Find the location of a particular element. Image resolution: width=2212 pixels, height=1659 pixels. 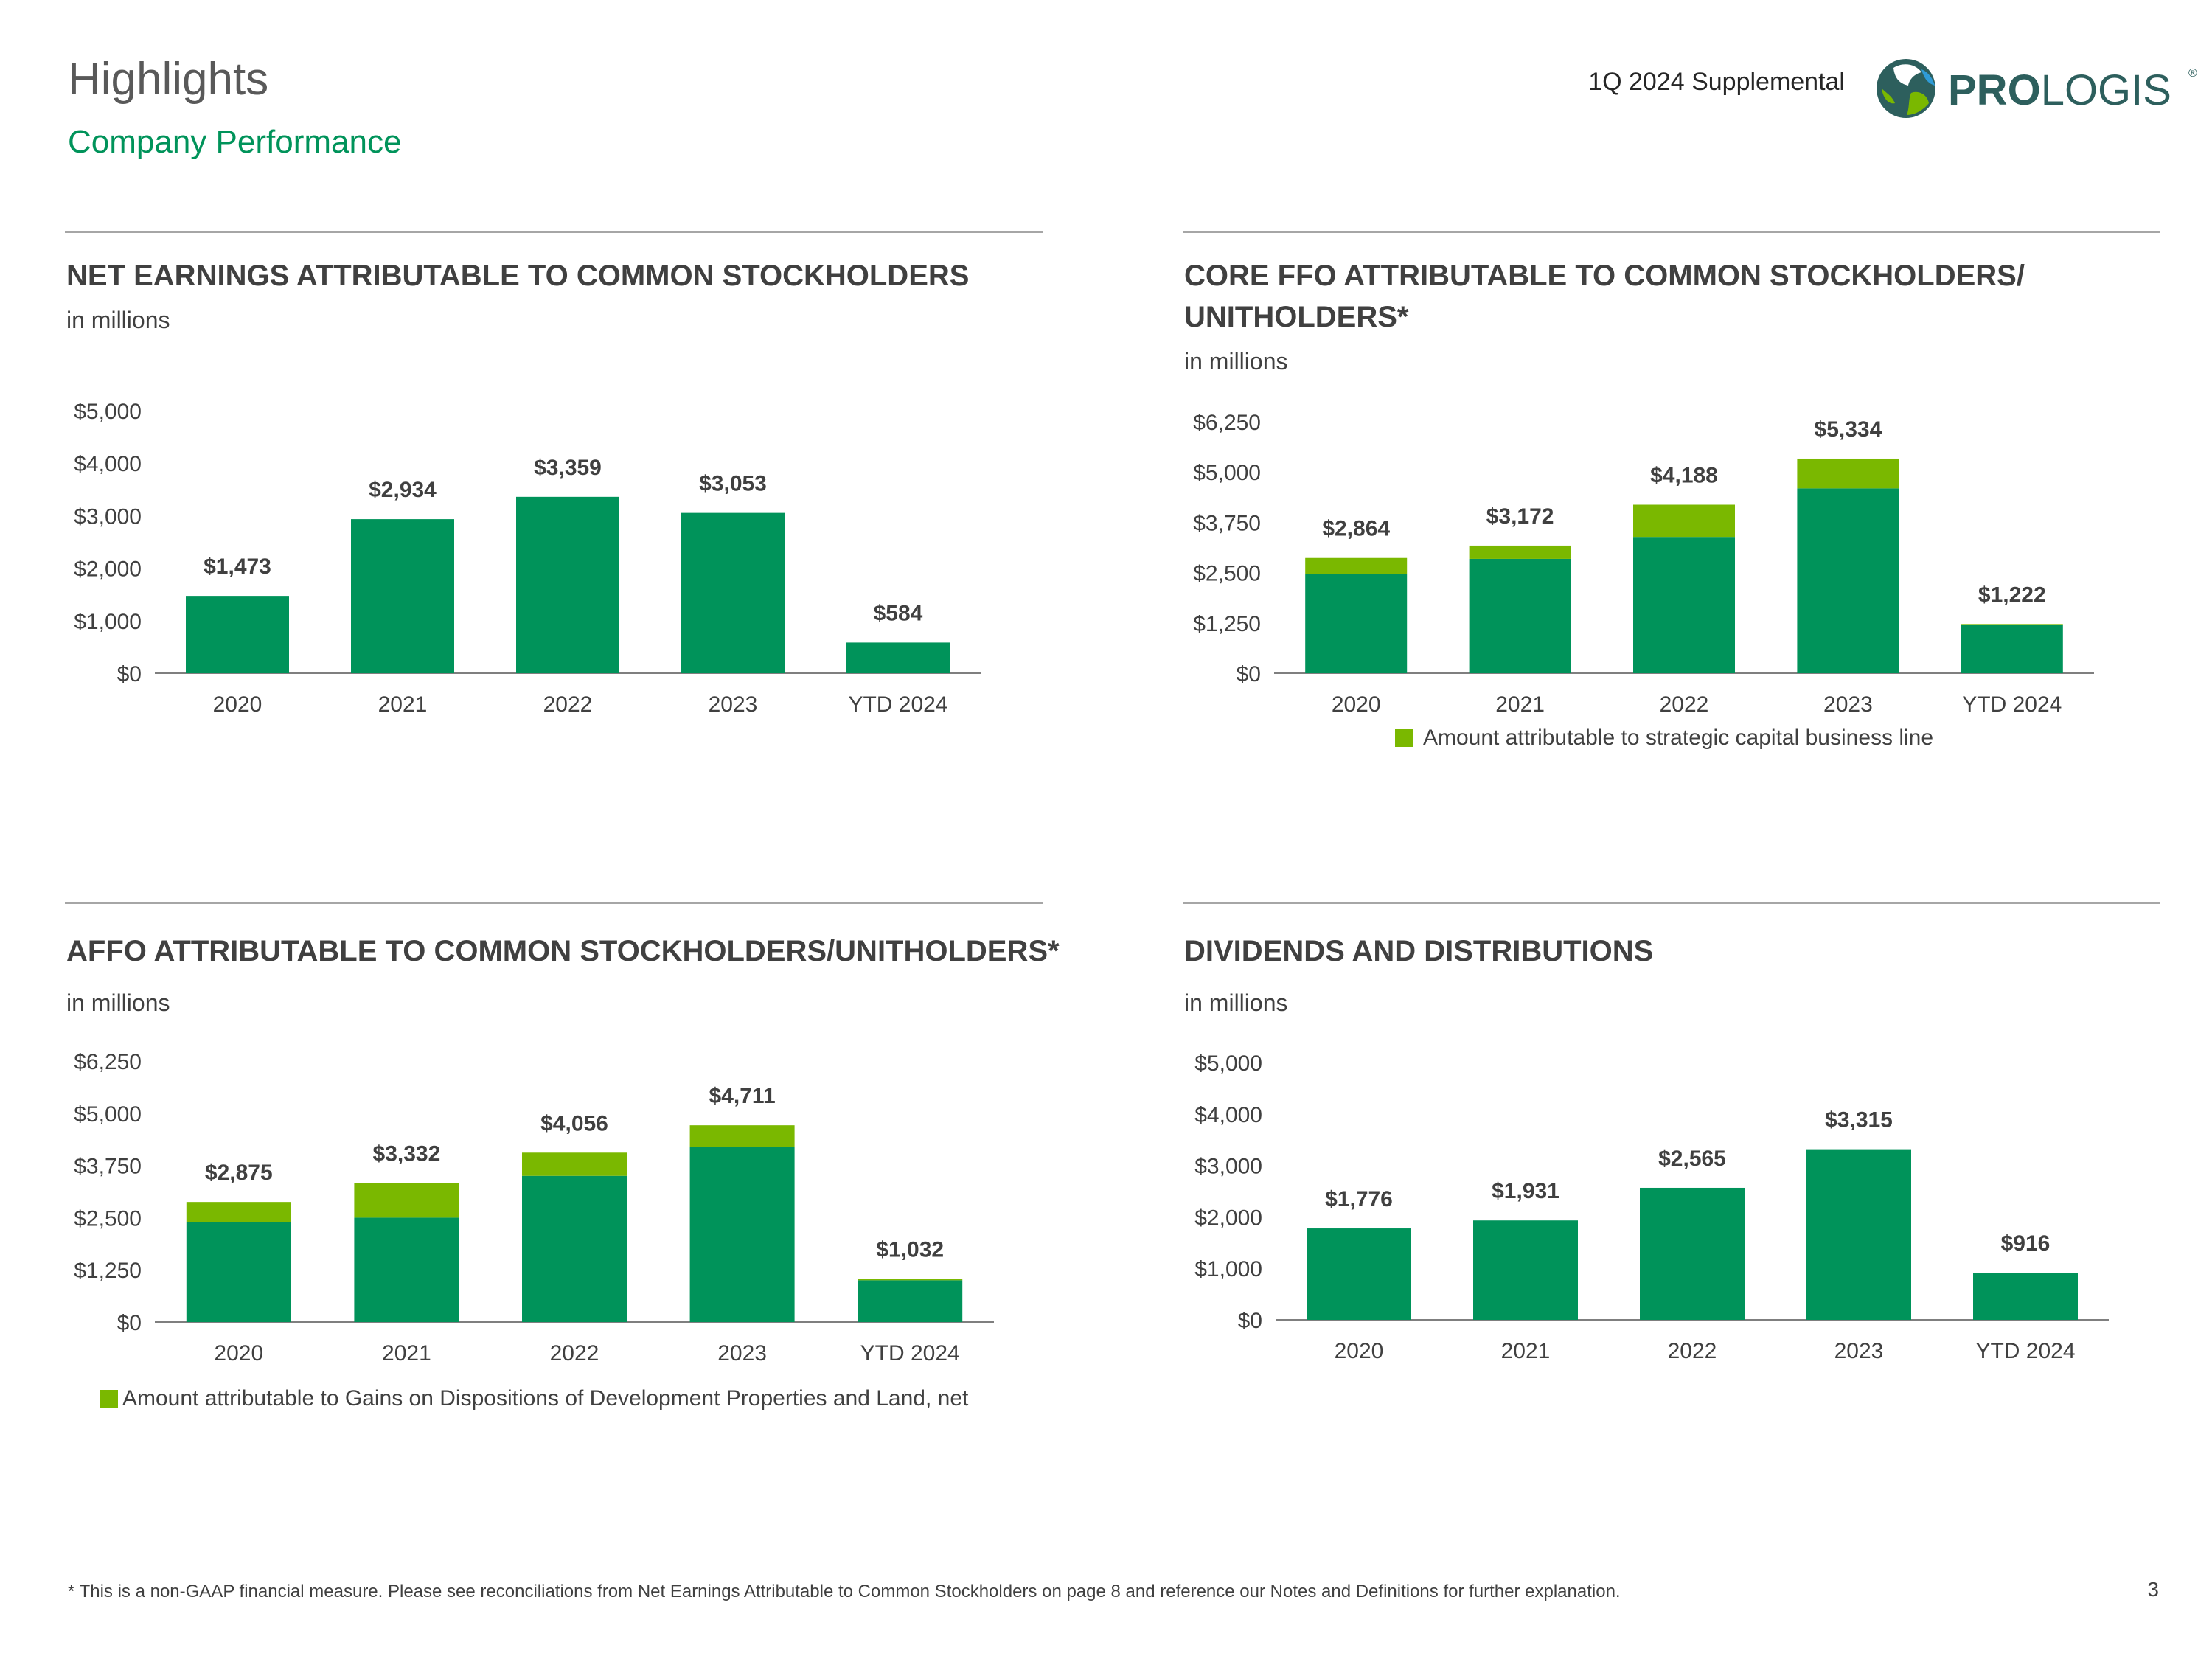

chart-core-ffo-x-tick-label: YTD 2024 is located at coordinates (2012, 704).